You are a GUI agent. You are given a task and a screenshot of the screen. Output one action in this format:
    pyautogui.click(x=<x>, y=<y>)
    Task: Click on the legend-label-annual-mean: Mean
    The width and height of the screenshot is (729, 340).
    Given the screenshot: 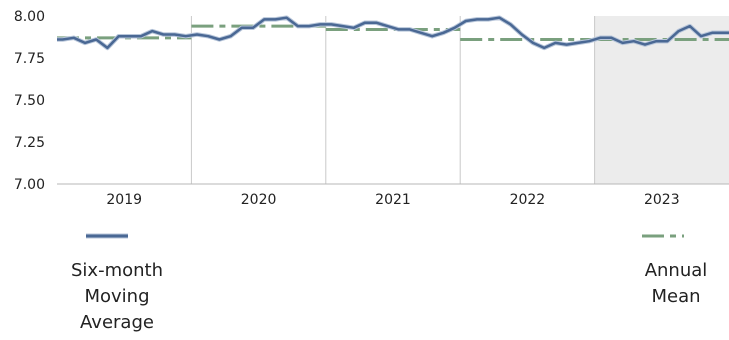 What is the action you would take?
    pyautogui.click(x=675, y=296)
    